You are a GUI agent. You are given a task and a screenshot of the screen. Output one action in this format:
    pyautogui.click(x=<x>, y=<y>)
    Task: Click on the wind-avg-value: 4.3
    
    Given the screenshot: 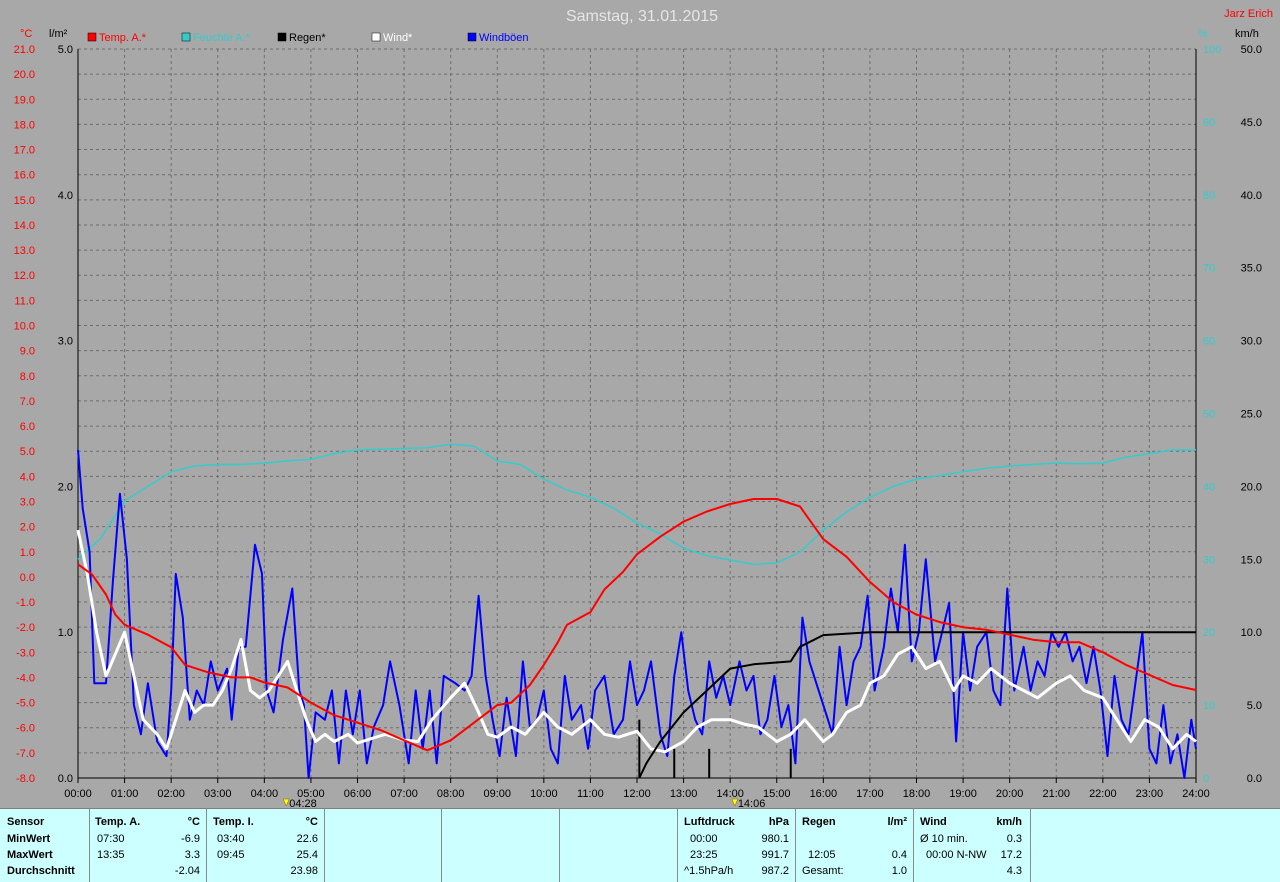 What is the action you would take?
    pyautogui.click(x=1014, y=871)
    